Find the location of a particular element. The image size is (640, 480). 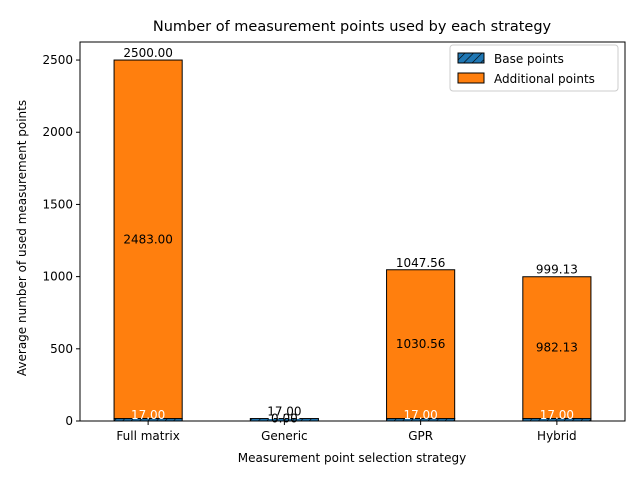

y-tick-label: 0 is located at coordinates (69, 421).